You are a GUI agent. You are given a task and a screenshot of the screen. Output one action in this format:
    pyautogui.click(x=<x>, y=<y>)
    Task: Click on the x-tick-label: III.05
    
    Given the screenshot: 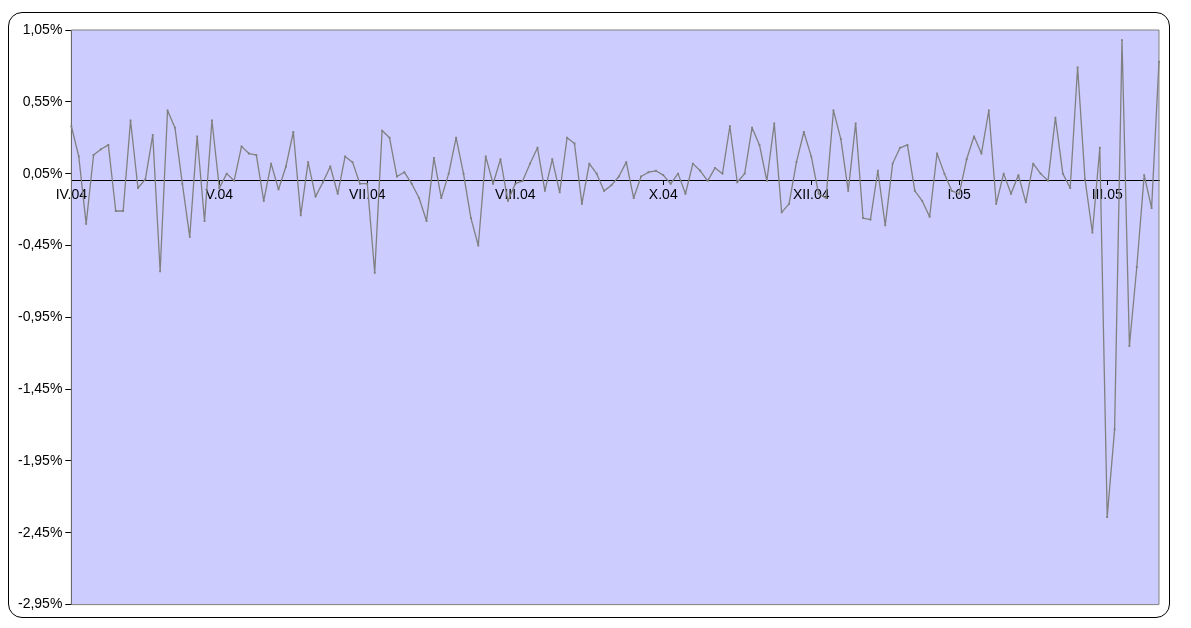 What is the action you would take?
    pyautogui.click(x=1107, y=194)
    